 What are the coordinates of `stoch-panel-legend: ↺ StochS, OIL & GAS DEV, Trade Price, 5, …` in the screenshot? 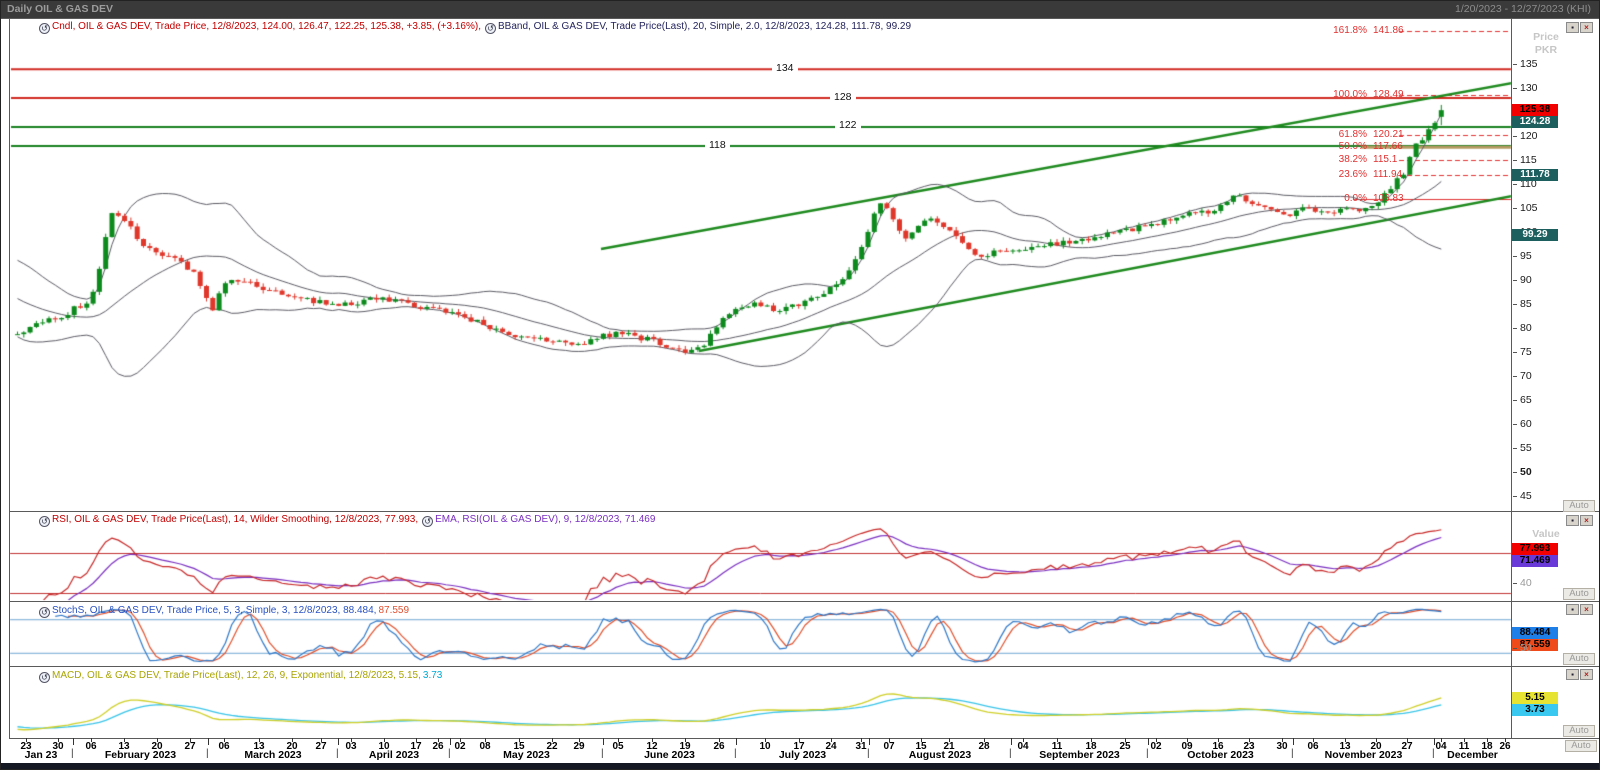 It's located at (224, 611).